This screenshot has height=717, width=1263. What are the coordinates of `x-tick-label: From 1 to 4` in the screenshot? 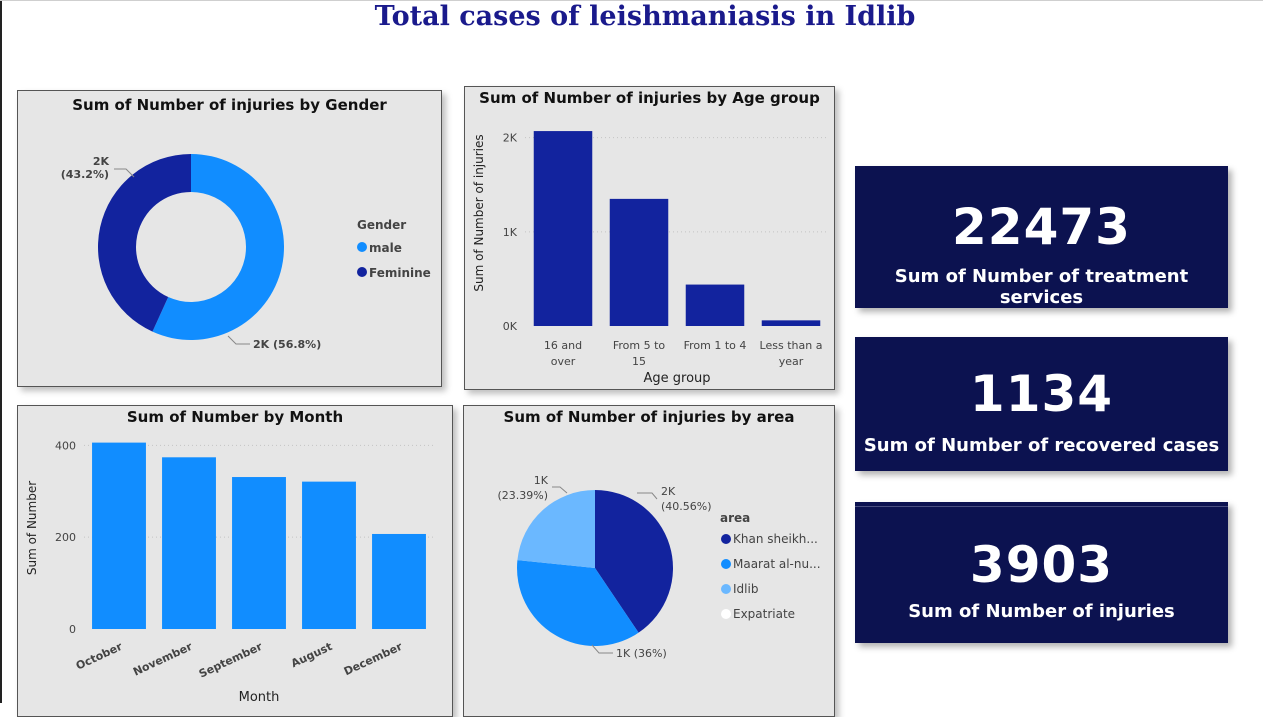 It's located at (715, 345).